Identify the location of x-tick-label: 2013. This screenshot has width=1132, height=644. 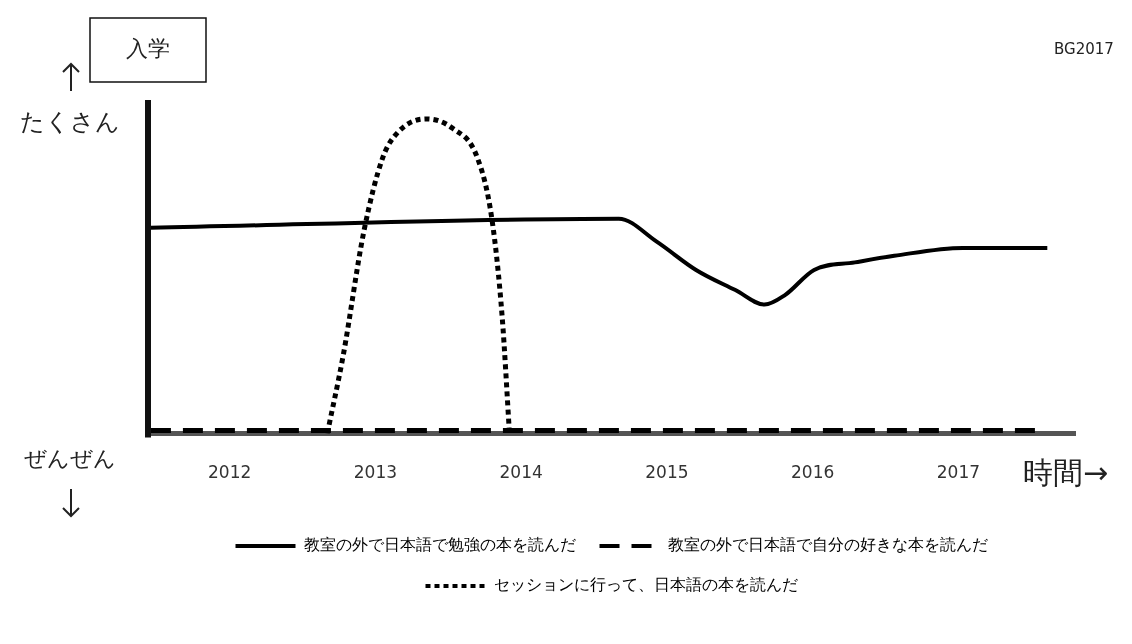
(375, 472).